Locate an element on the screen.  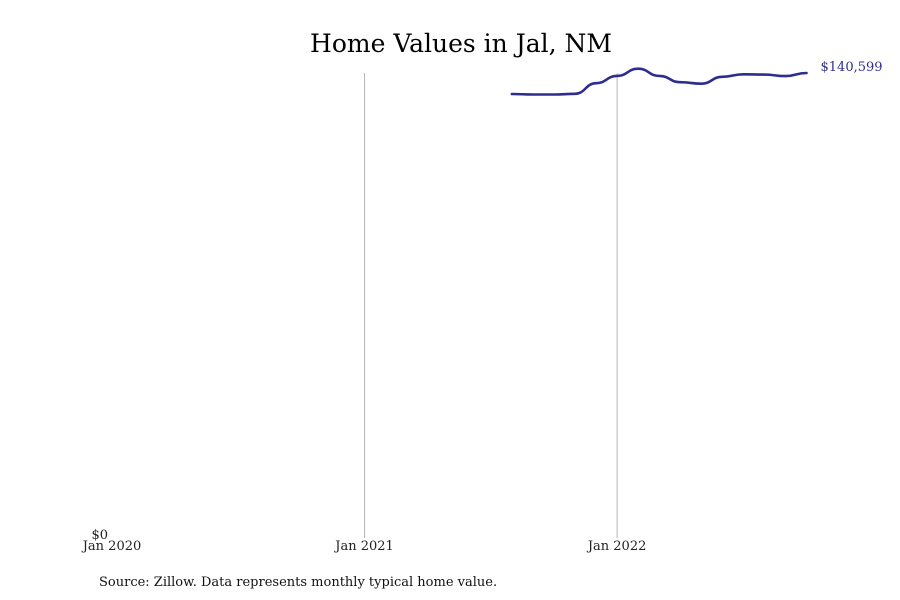
y-axis-ticks: $0 is located at coordinates (99, 535).